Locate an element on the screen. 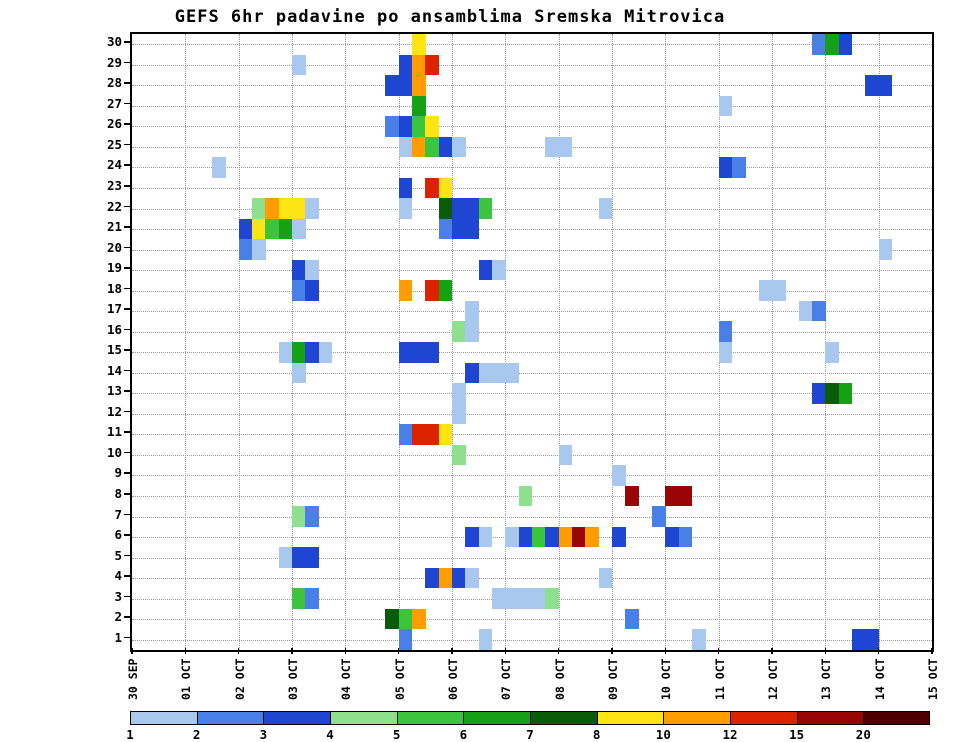 The image size is (960, 742). y-tick-label: 6 is located at coordinates (118, 535).